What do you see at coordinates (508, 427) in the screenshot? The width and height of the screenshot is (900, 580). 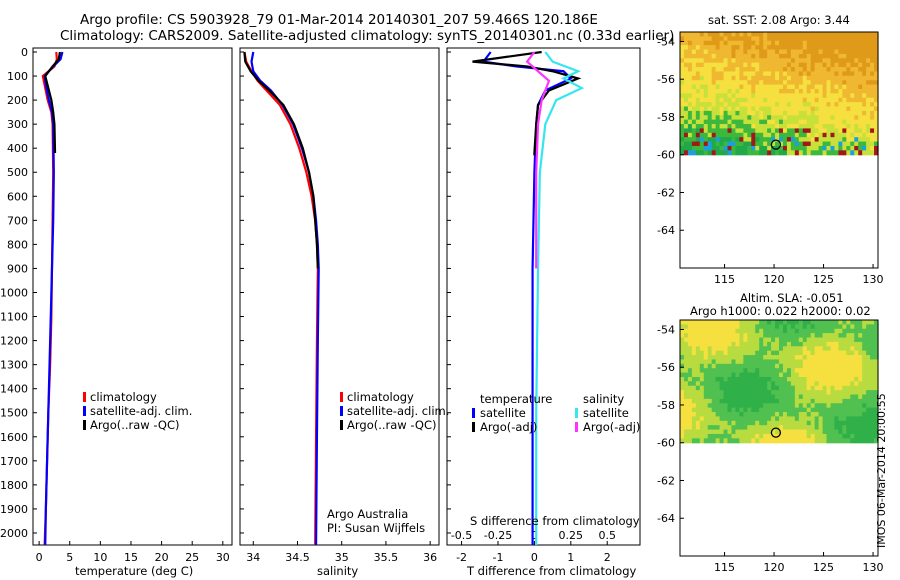 I see `legend-label: Argo(-adj)` at bounding box center [508, 427].